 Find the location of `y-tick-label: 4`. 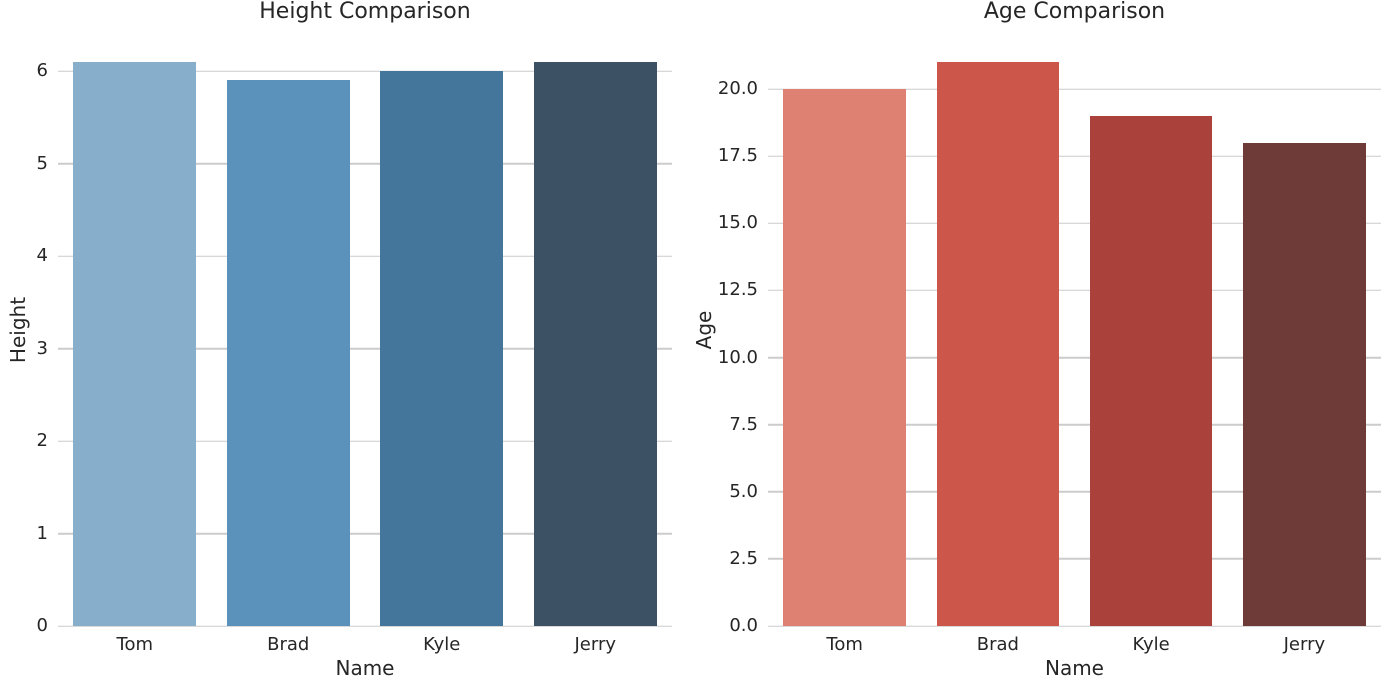

y-tick-label: 4 is located at coordinates (42, 255).